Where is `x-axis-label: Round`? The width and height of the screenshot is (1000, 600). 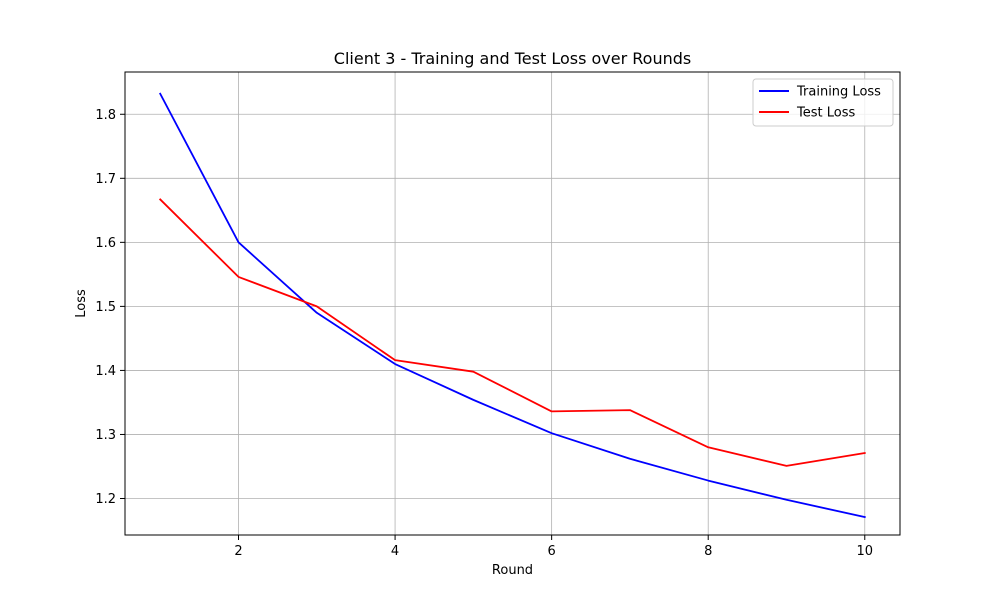 x-axis-label: Round is located at coordinates (512, 570).